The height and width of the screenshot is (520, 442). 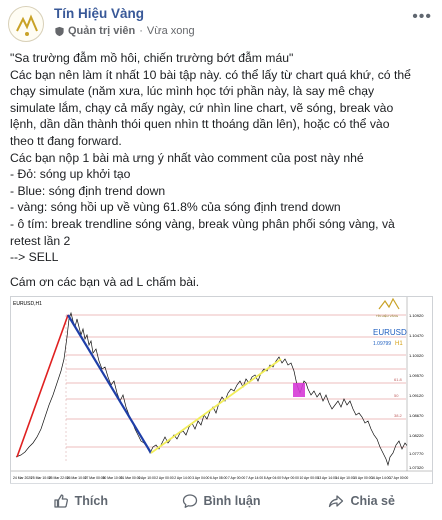 I want to click on share-icon, so click(x=336, y=501).